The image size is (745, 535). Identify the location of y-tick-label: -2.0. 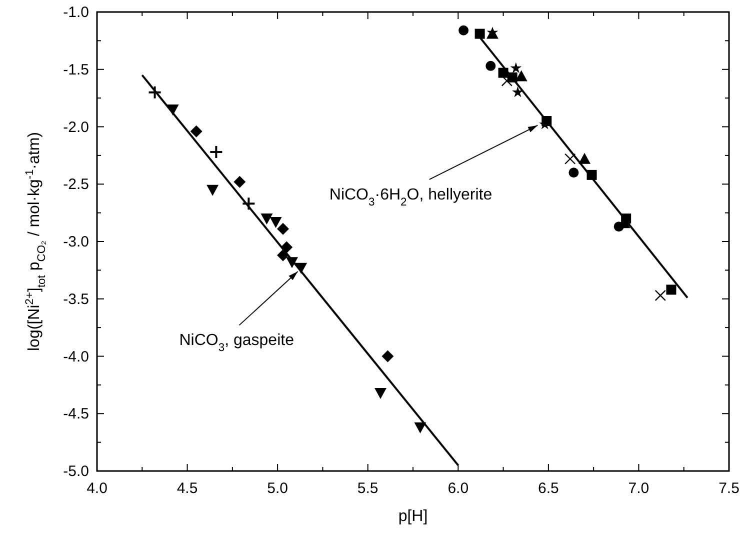
(76, 127).